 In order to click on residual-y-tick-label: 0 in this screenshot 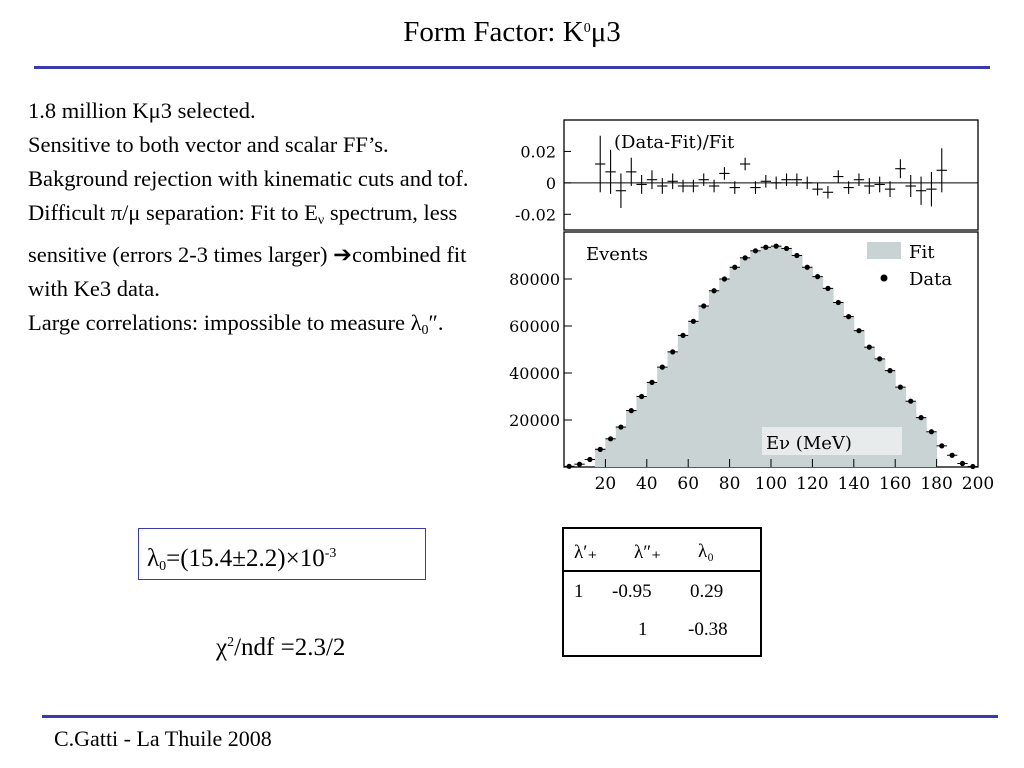, I will do `click(551, 183)`.